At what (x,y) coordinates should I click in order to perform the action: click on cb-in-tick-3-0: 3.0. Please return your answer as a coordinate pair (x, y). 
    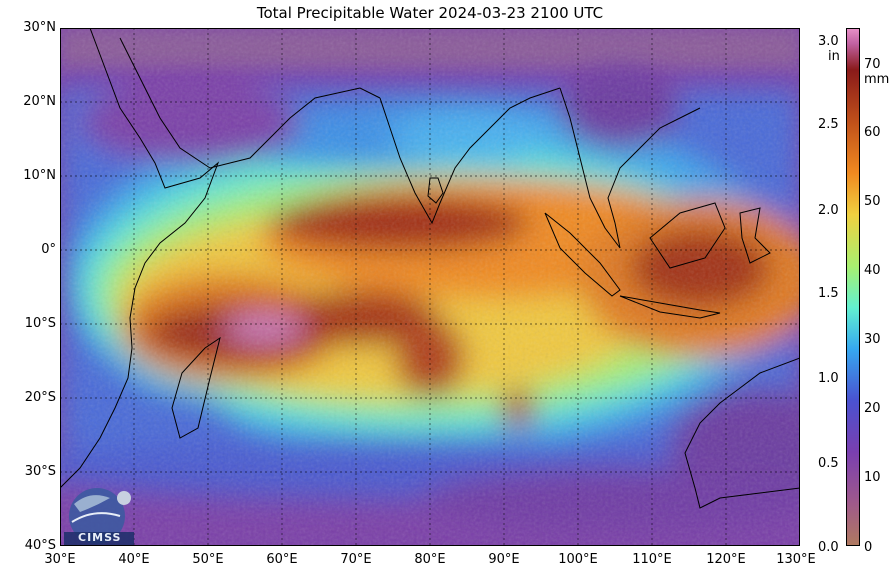
    Looking at the image, I should click on (828, 41).